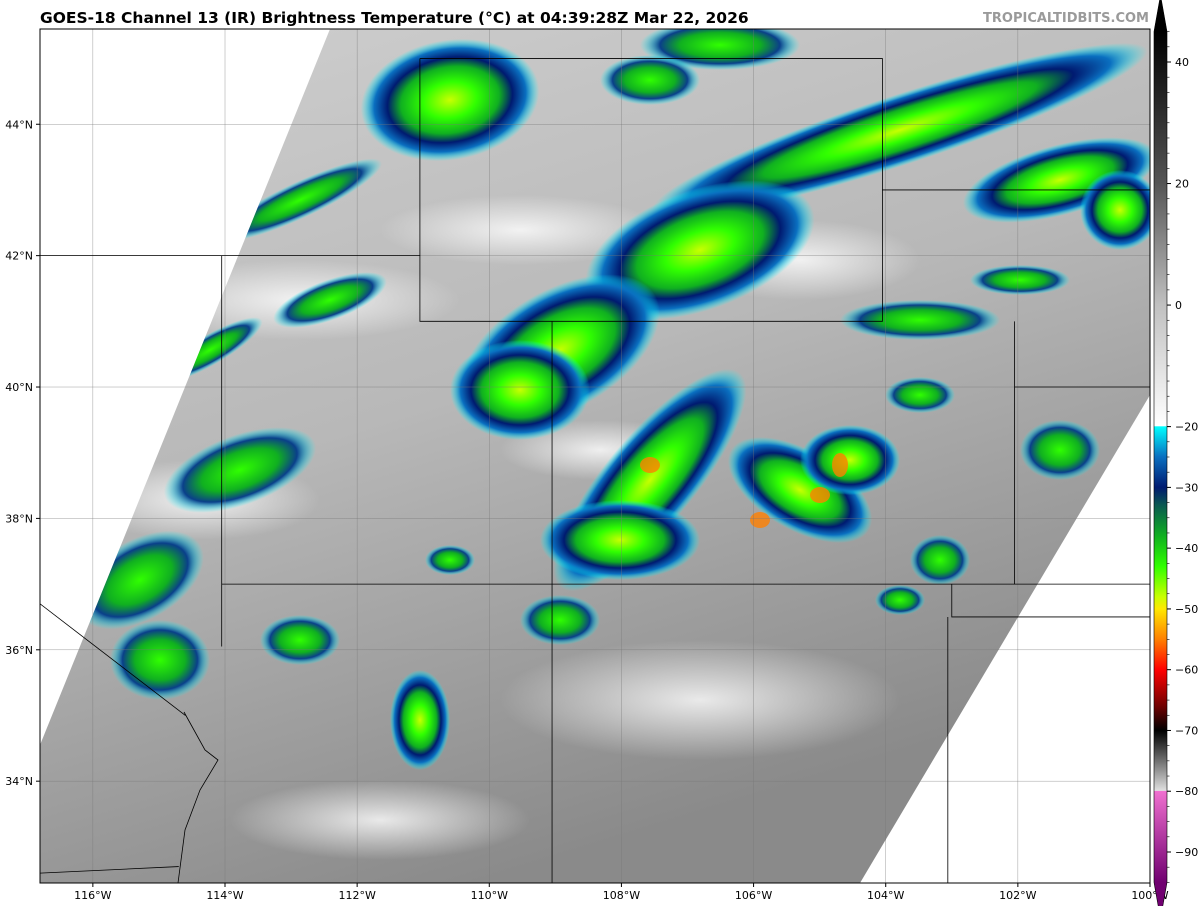 The width and height of the screenshot is (1200, 906). What do you see at coordinates (621, 895) in the screenshot?
I see `lon-tick-label: 108°W` at bounding box center [621, 895].